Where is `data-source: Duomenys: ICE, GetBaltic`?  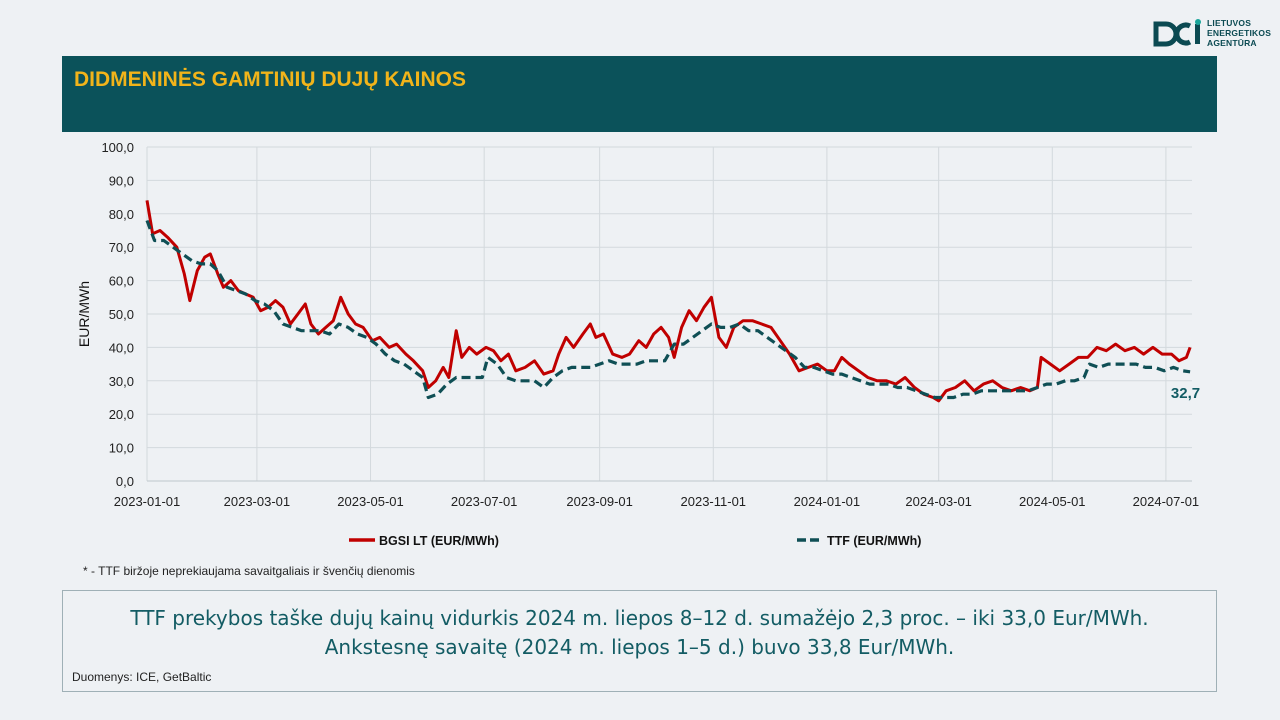 data-source: Duomenys: ICE, GetBaltic is located at coordinates (142, 677).